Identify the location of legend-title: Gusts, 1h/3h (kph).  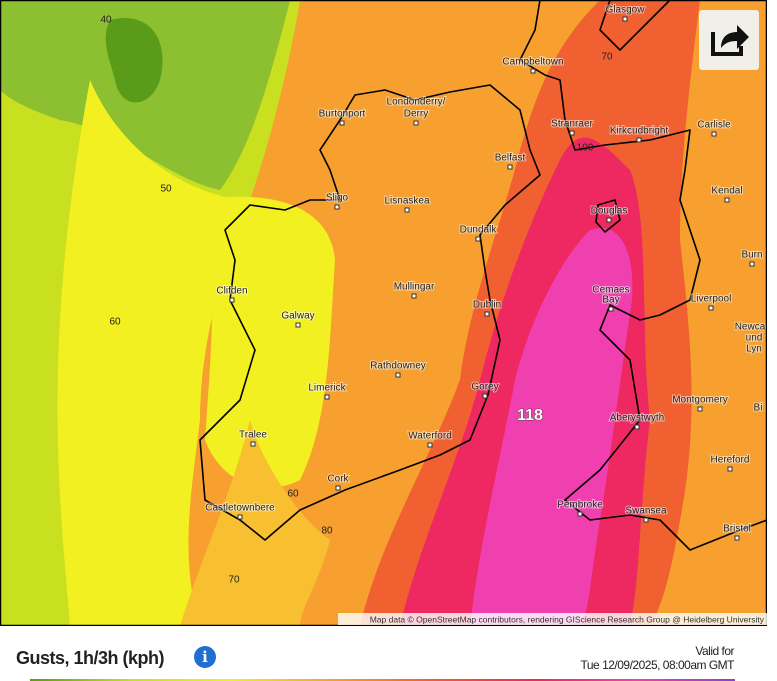
(90, 658).